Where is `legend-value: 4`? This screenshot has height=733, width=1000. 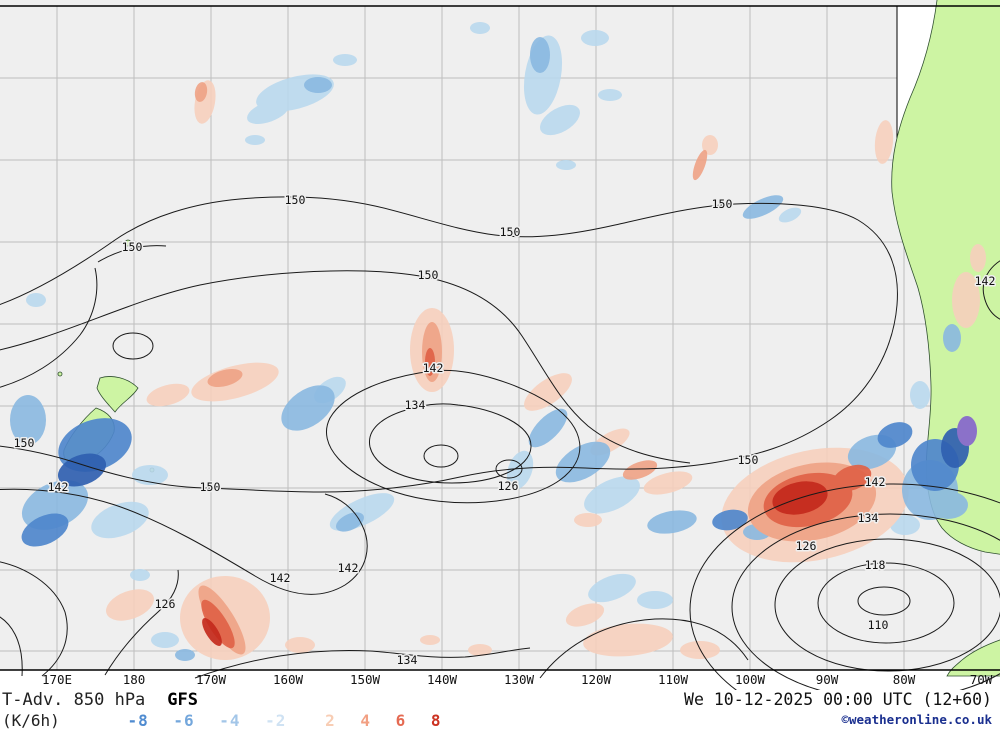 legend-value: 4 is located at coordinates (365, 720).